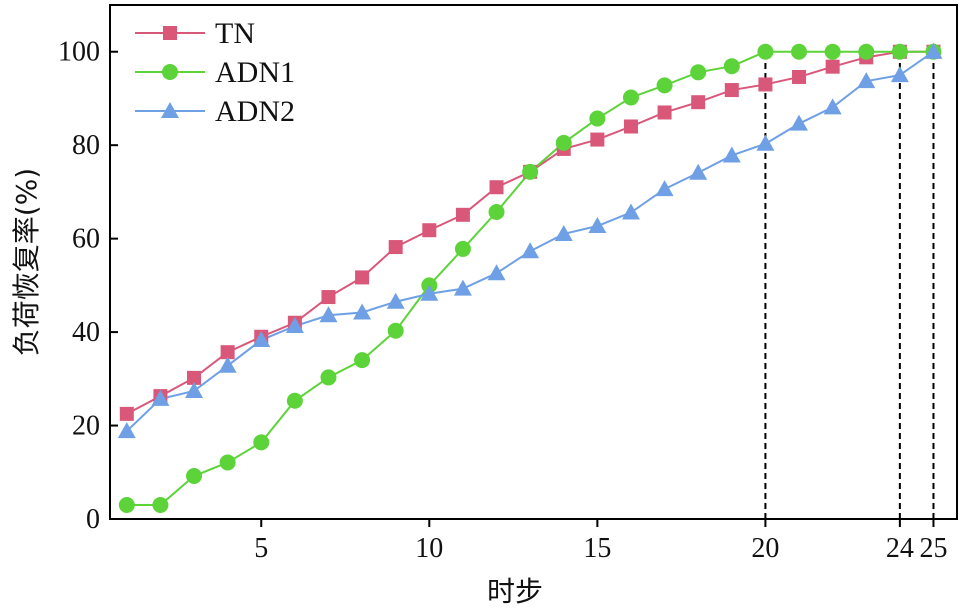 Image resolution: width=977 pixels, height=609 pixels. What do you see at coordinates (765, 548) in the screenshot?
I see `x-tick-label: 20` at bounding box center [765, 548].